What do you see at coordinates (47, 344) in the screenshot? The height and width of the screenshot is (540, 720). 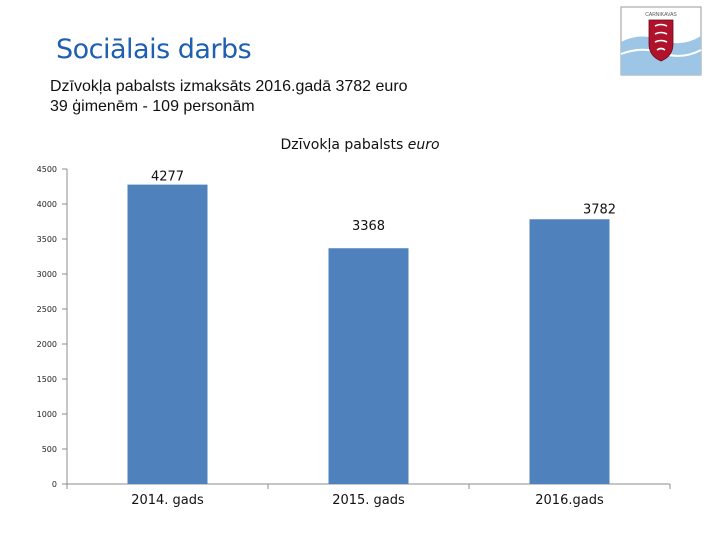 I see `y-tick-label: 2000` at bounding box center [47, 344].